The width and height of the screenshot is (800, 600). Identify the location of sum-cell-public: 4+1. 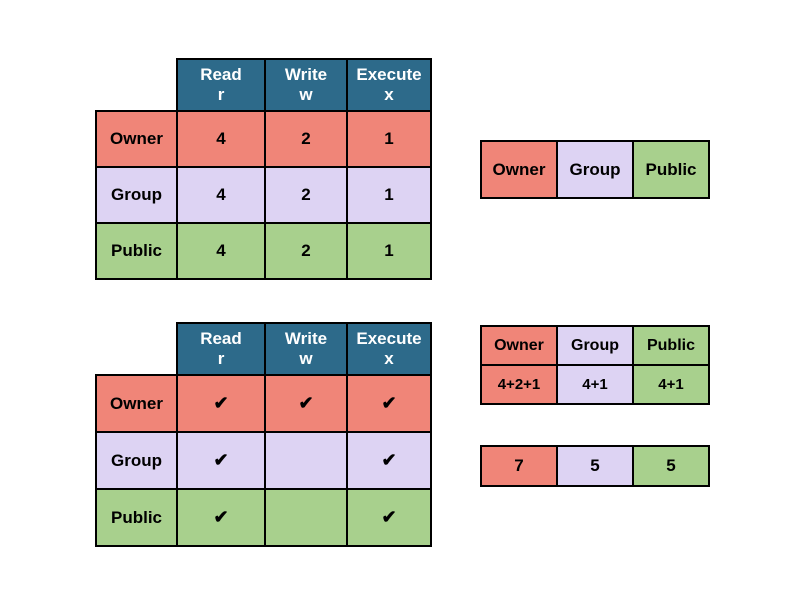
(671, 384).